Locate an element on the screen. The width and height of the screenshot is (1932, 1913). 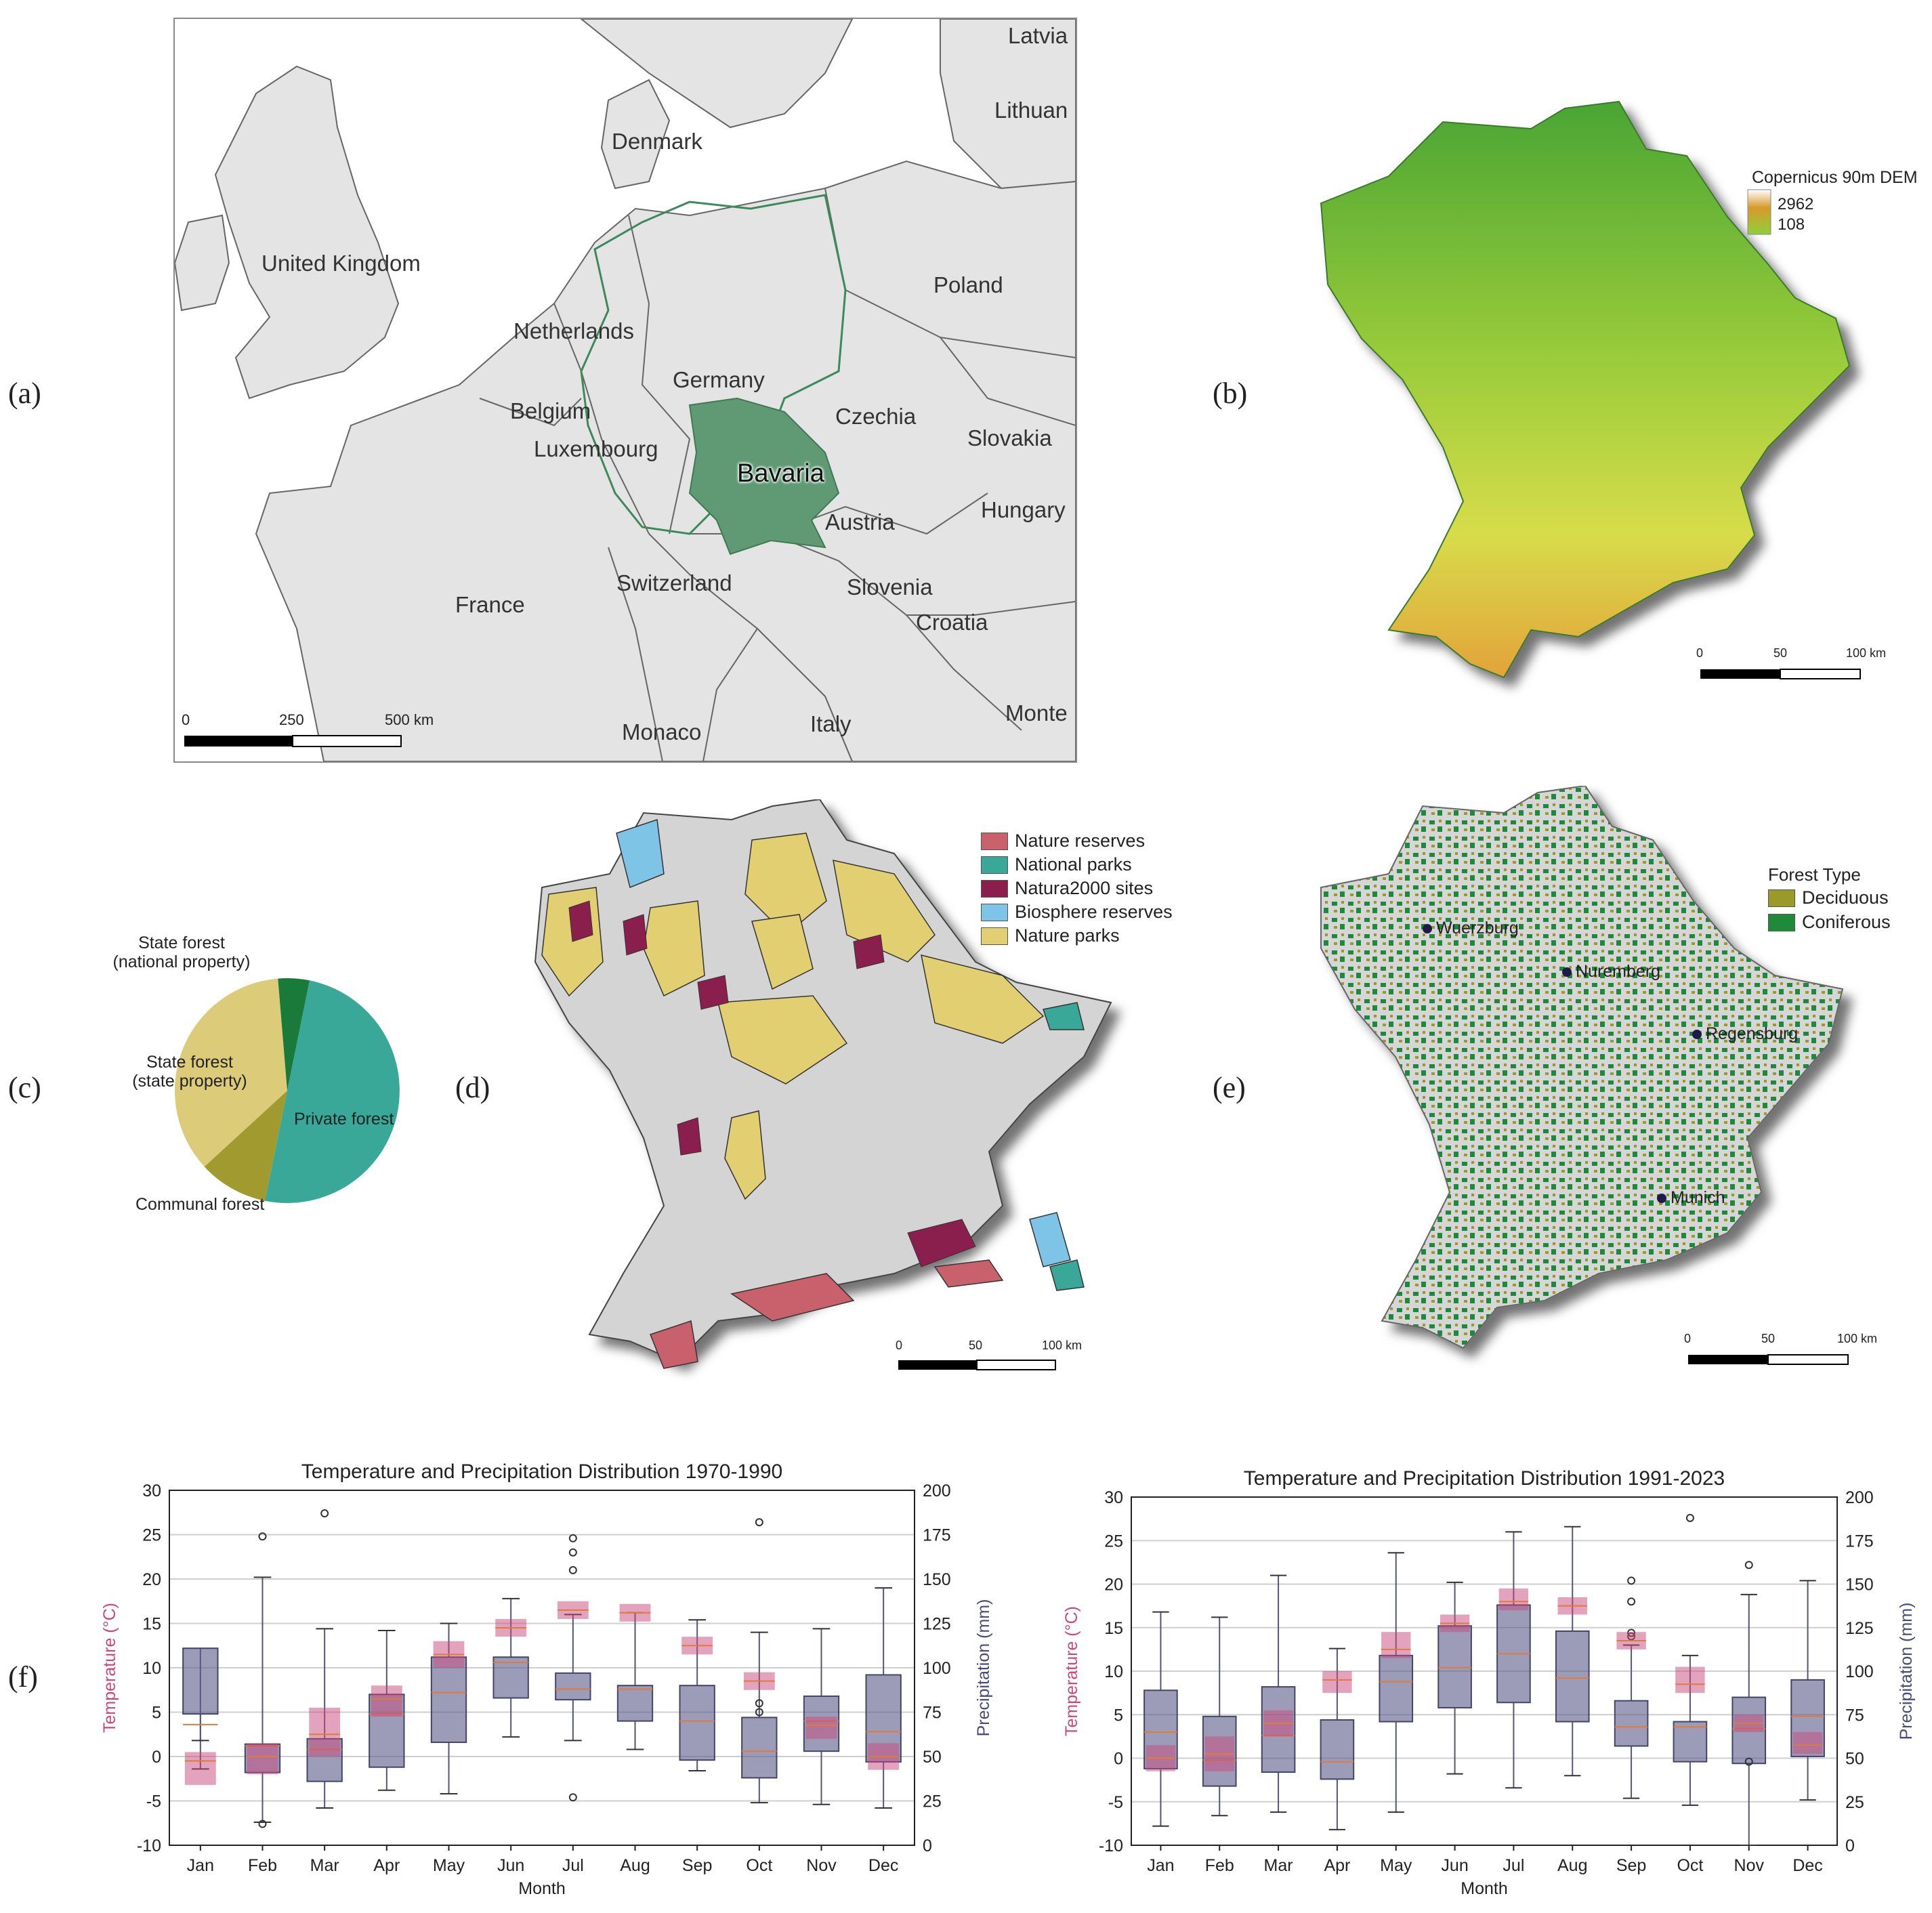
protected-areas-shapes is located at coordinates (823, 1084).